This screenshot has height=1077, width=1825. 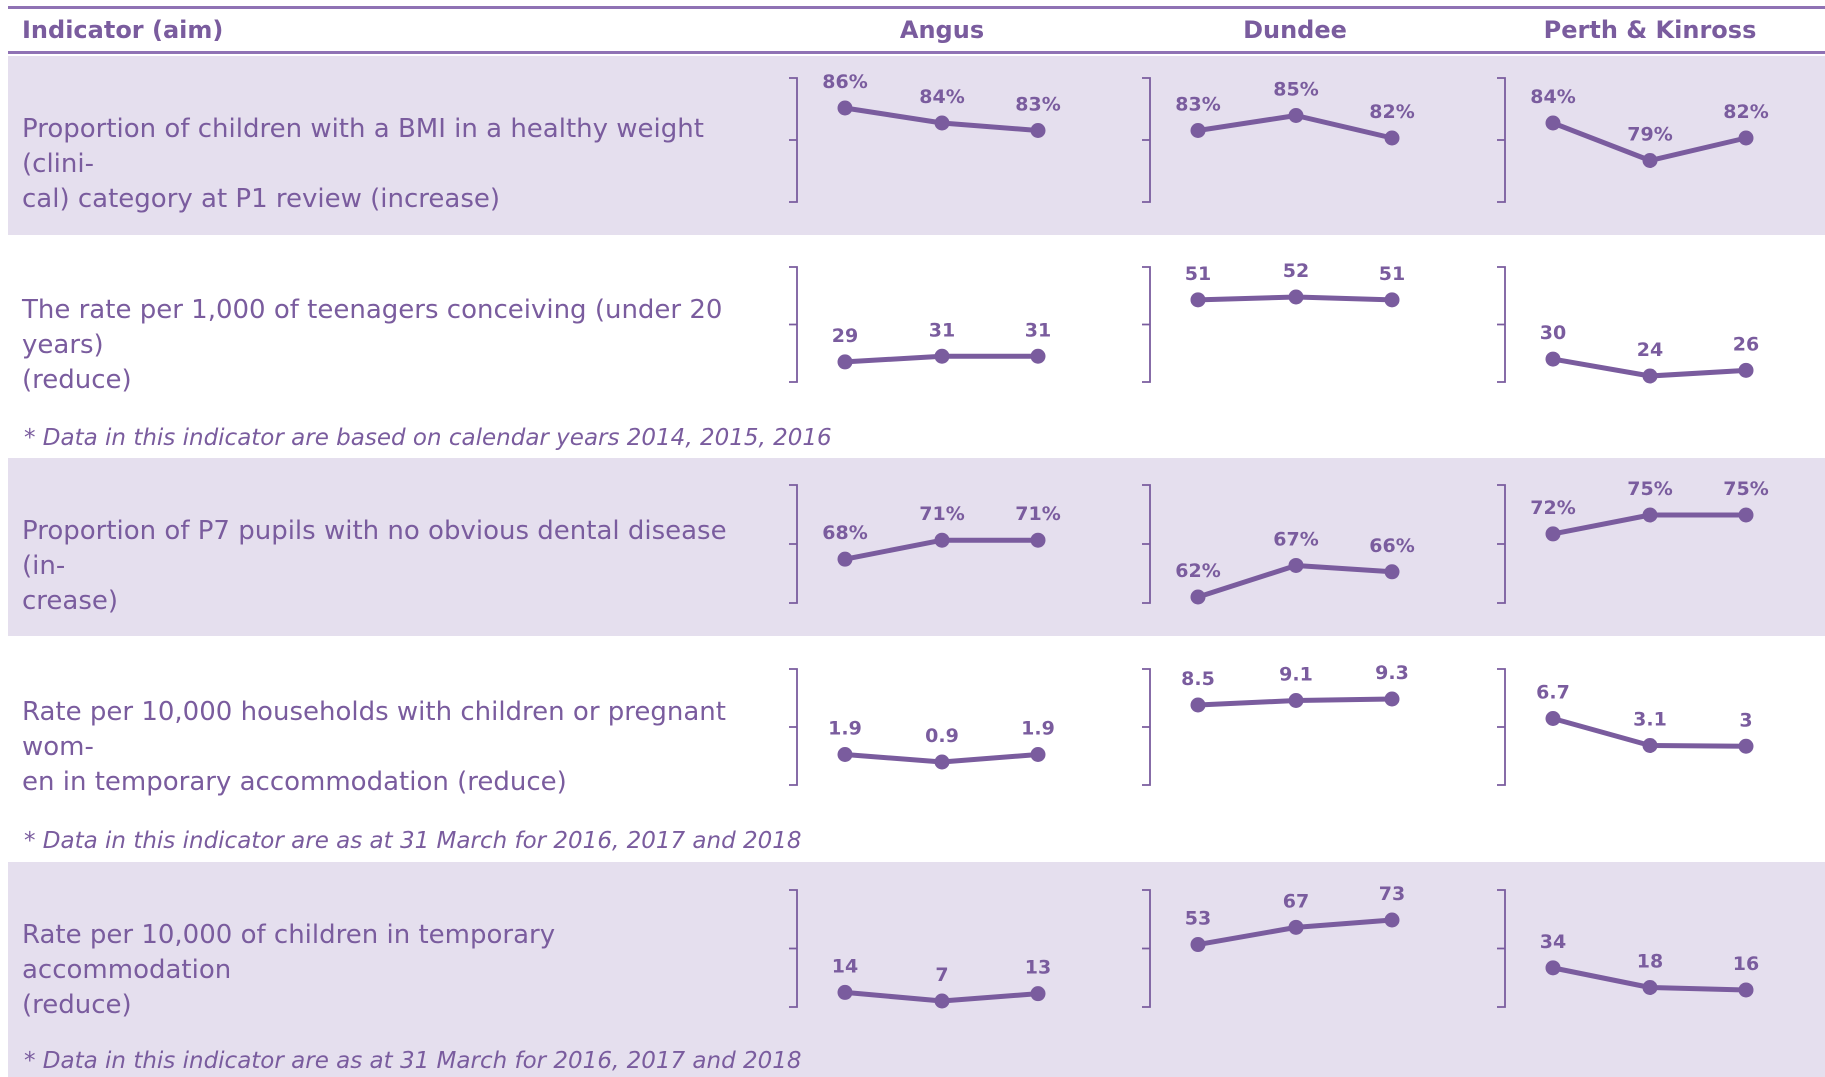 I want to click on sparkline-1: 62% 67% 66%, so click(x=1278, y=544).